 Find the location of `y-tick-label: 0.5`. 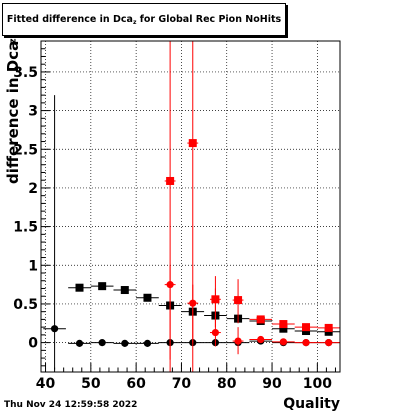

y-tick-label: 0.5 is located at coordinates (25, 305).